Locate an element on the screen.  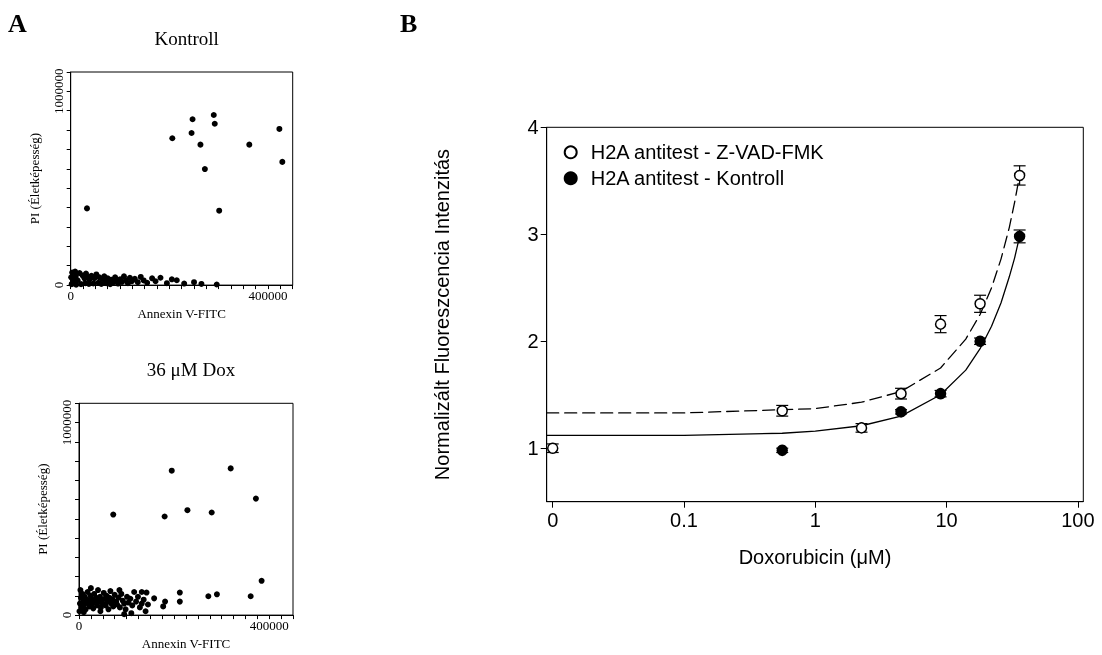
x-tick-label: 100 is located at coordinates (1078, 519).